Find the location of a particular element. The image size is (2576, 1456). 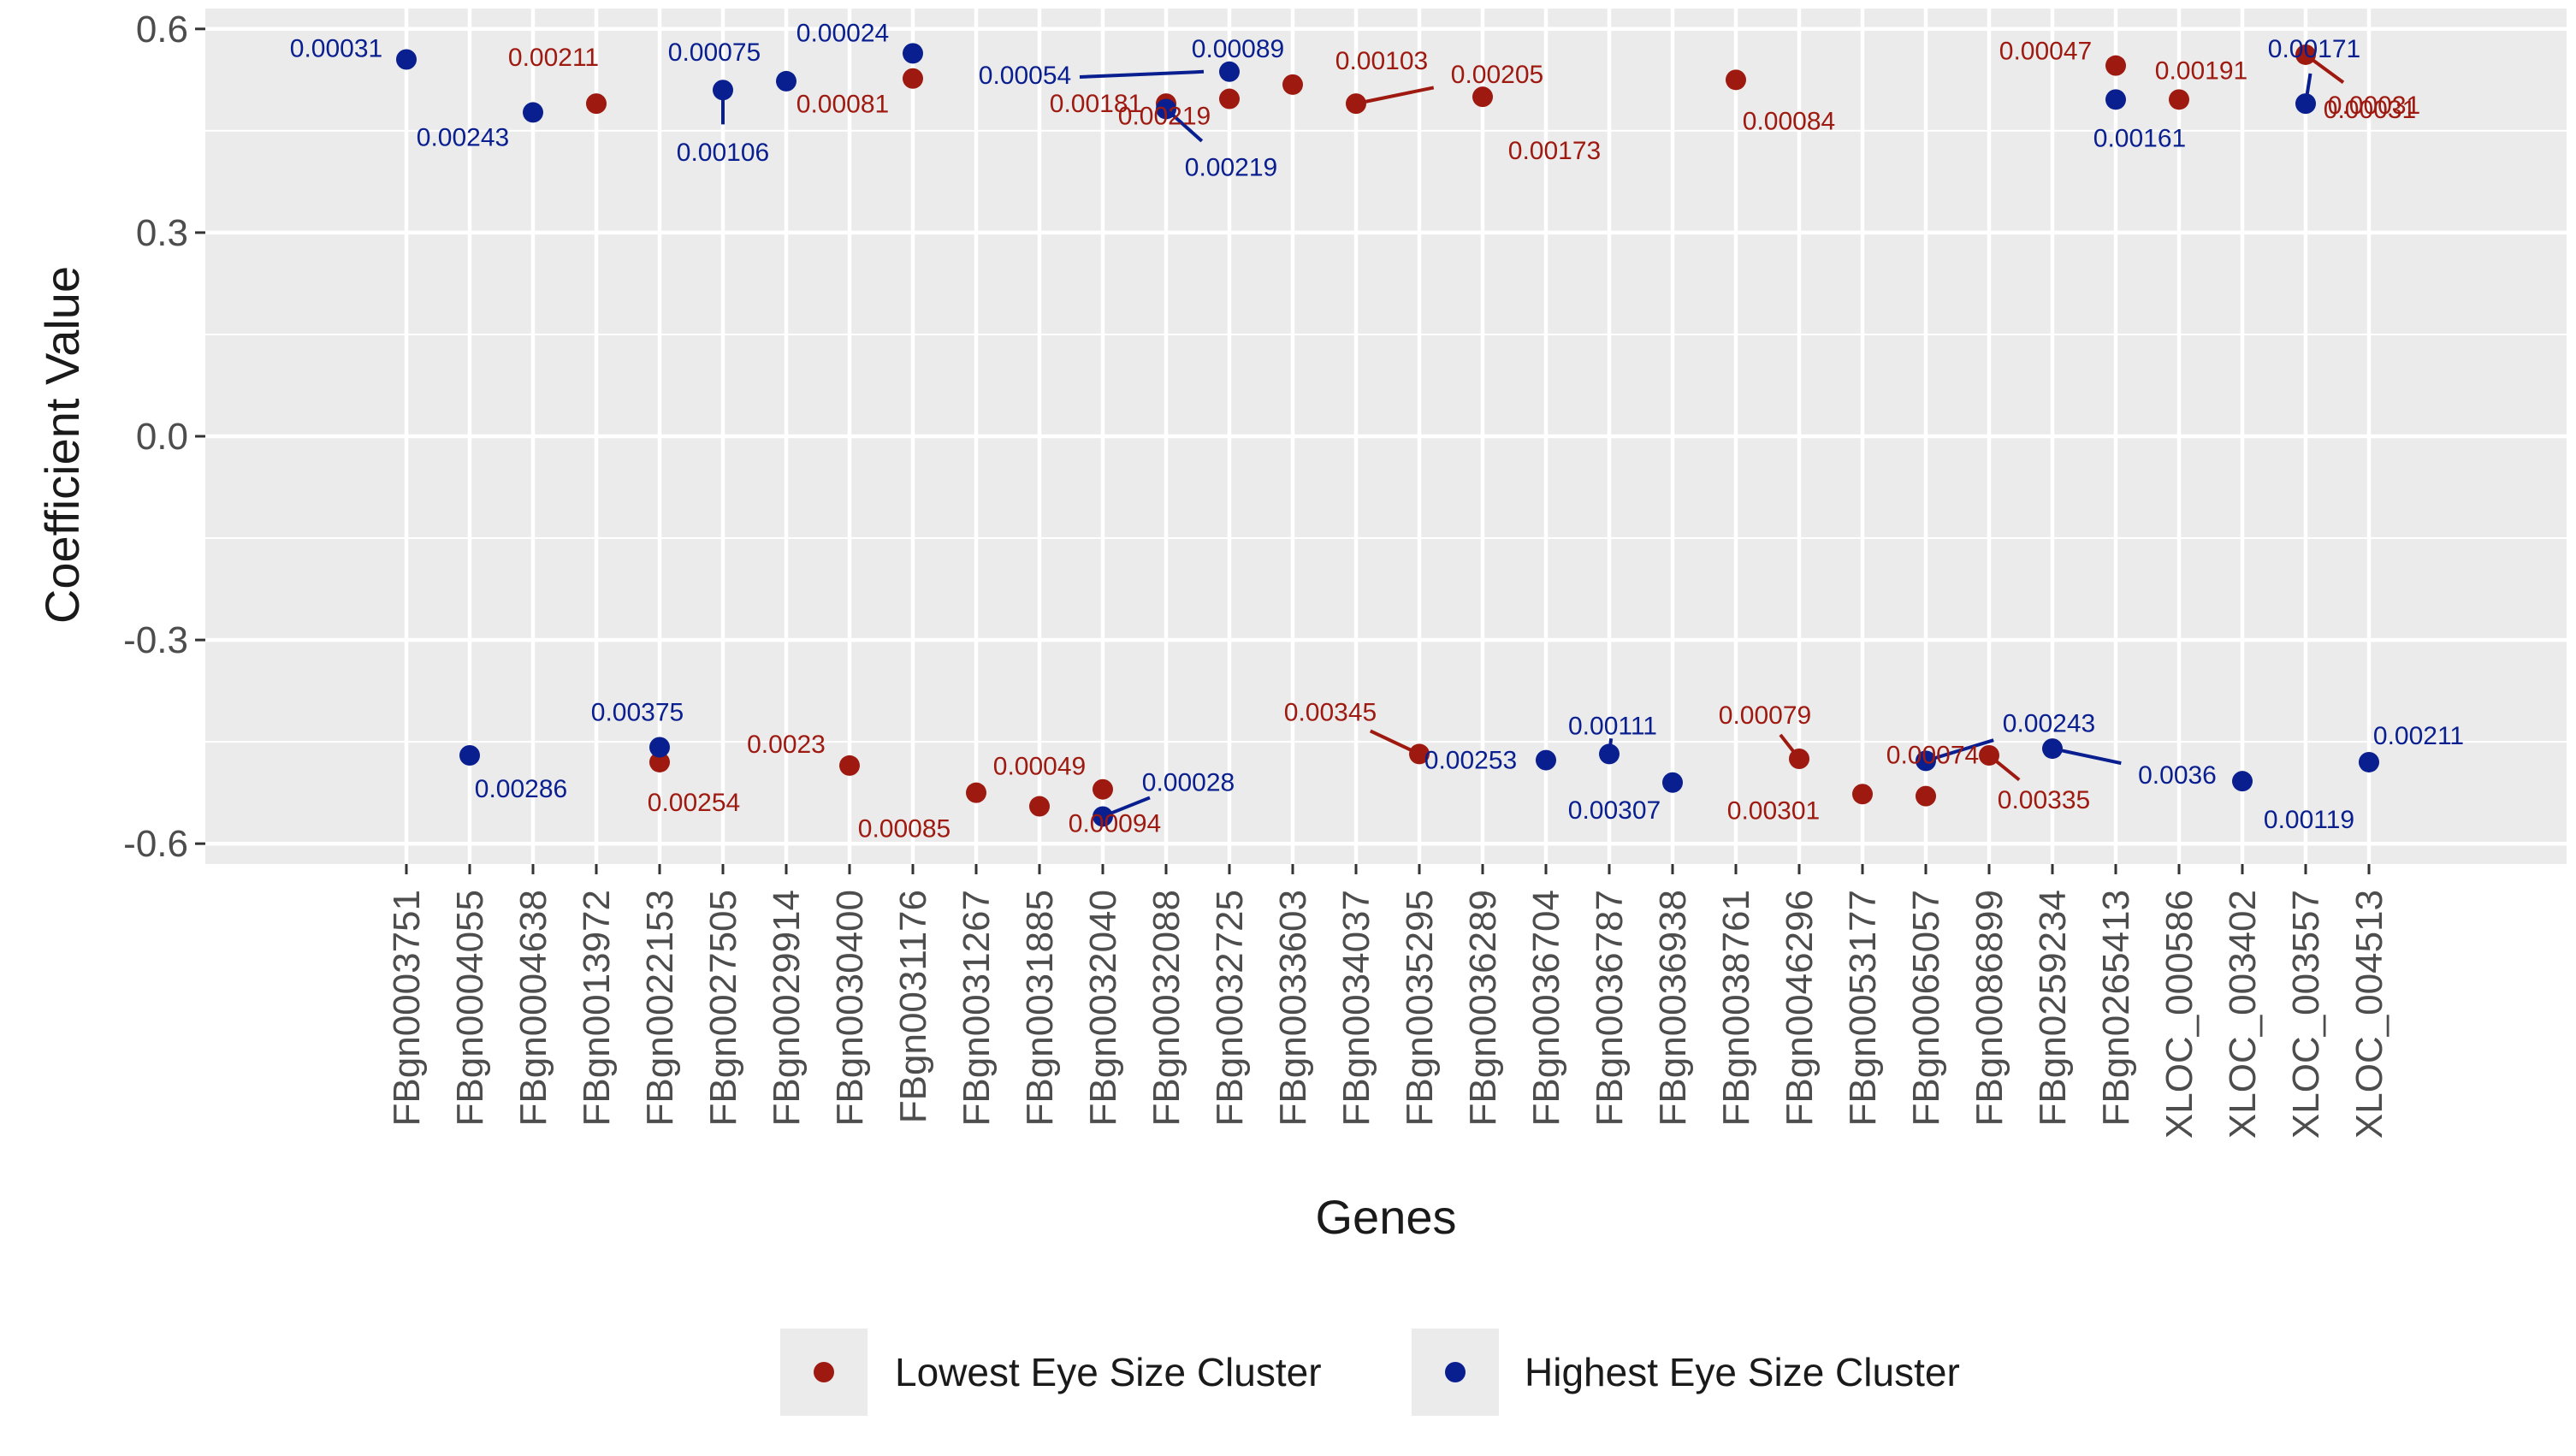

point-high-FBgn0065057 is located at coordinates (1926, 761).